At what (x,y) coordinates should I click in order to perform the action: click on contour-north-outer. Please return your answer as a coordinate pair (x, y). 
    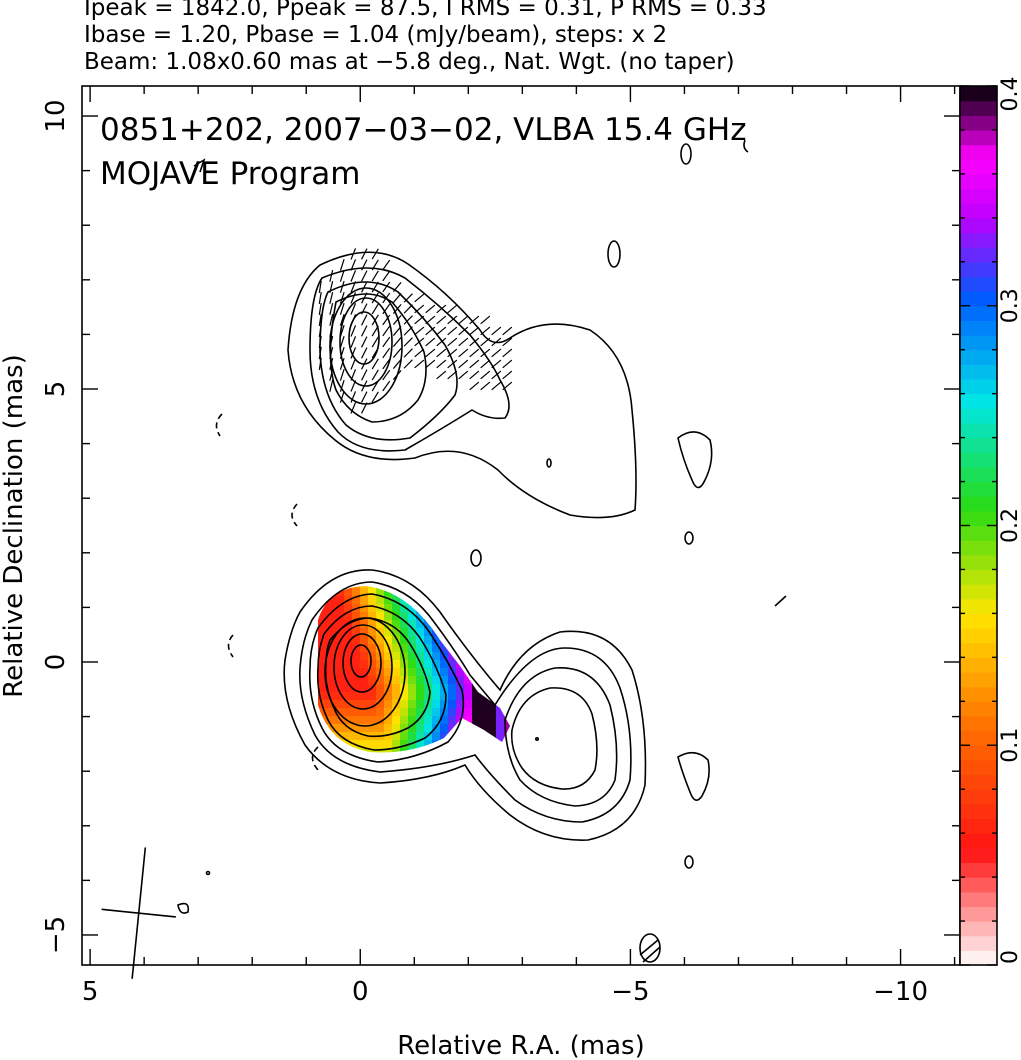
    Looking at the image, I should click on (462, 385).